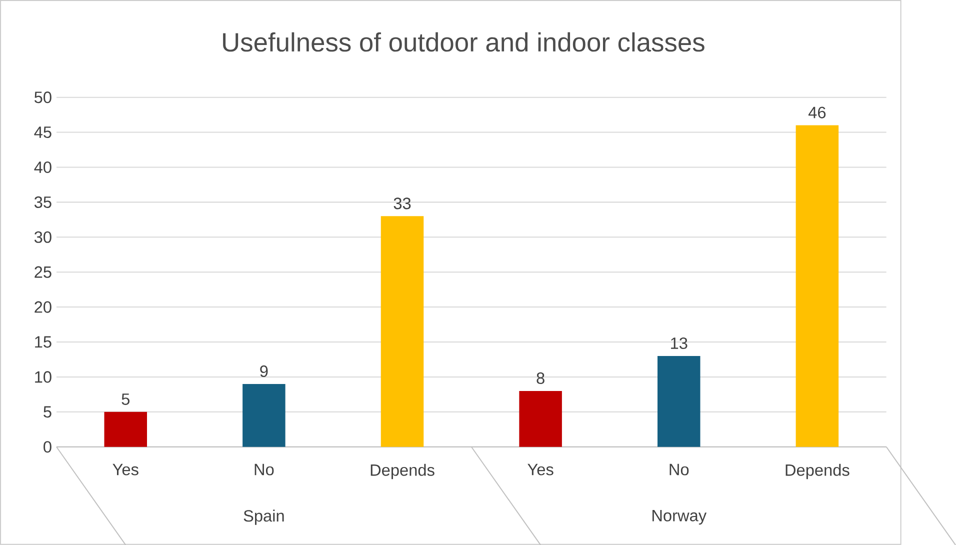 Image resolution: width=956 pixels, height=545 pixels. Describe the element at coordinates (43, 132) in the screenshot. I see `y-tick-label: 45` at that location.